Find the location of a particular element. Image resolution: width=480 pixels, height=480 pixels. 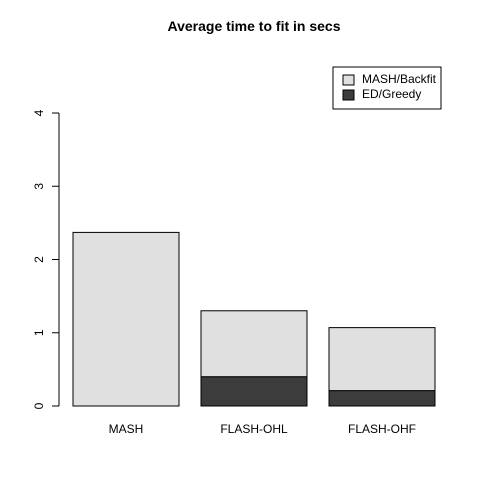

y-tick-label: 2 is located at coordinates (39, 259).